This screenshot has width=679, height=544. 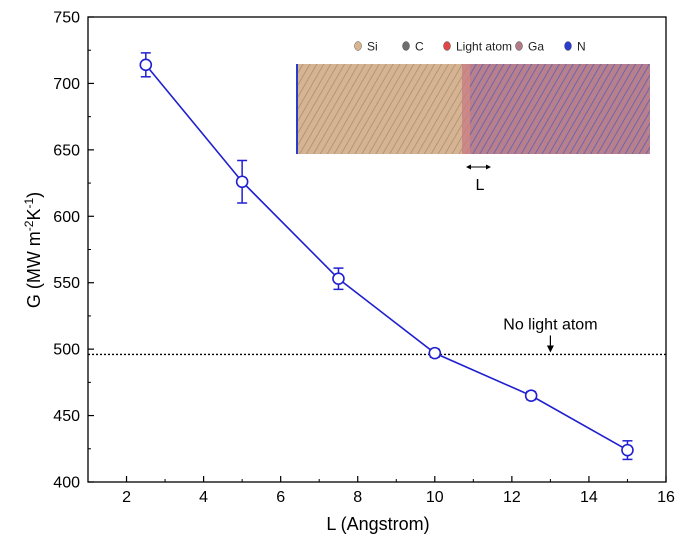 What do you see at coordinates (550, 324) in the screenshot?
I see `reference-line-label: No light atom` at bounding box center [550, 324].